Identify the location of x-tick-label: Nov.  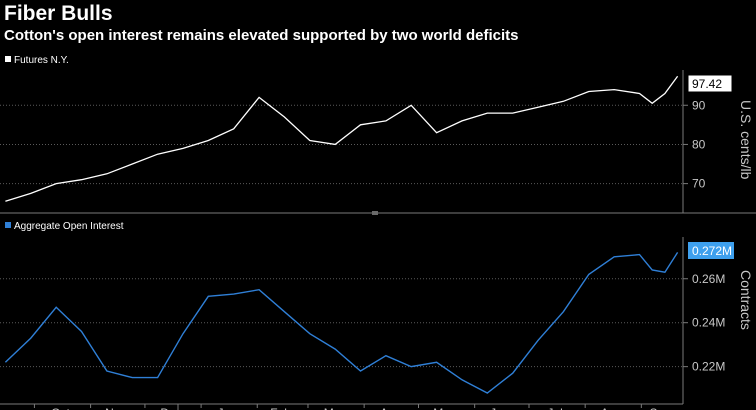
(115, 408).